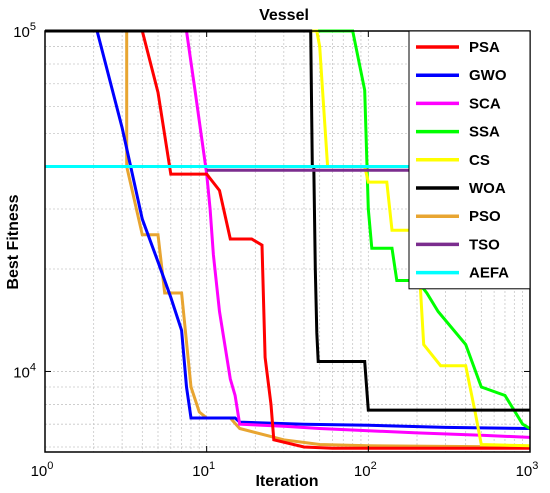 The image size is (550, 493). What do you see at coordinates (479, 160) in the screenshot?
I see `legend-label: CS` at bounding box center [479, 160].